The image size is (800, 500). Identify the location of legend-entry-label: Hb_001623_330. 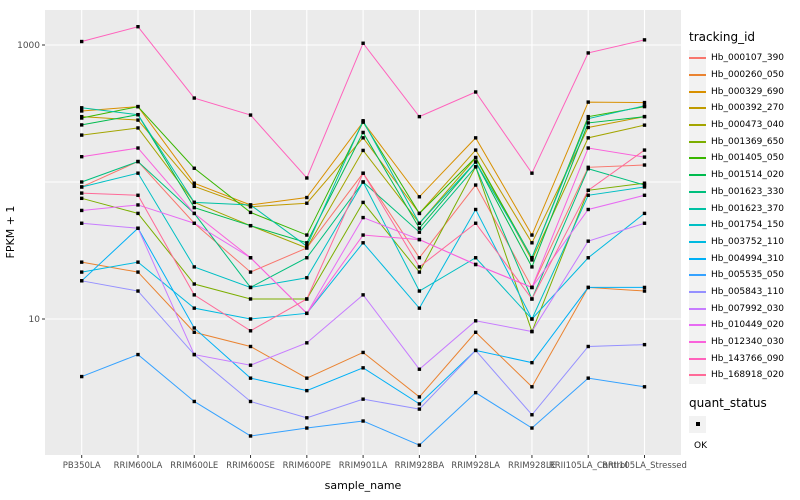
(748, 191).